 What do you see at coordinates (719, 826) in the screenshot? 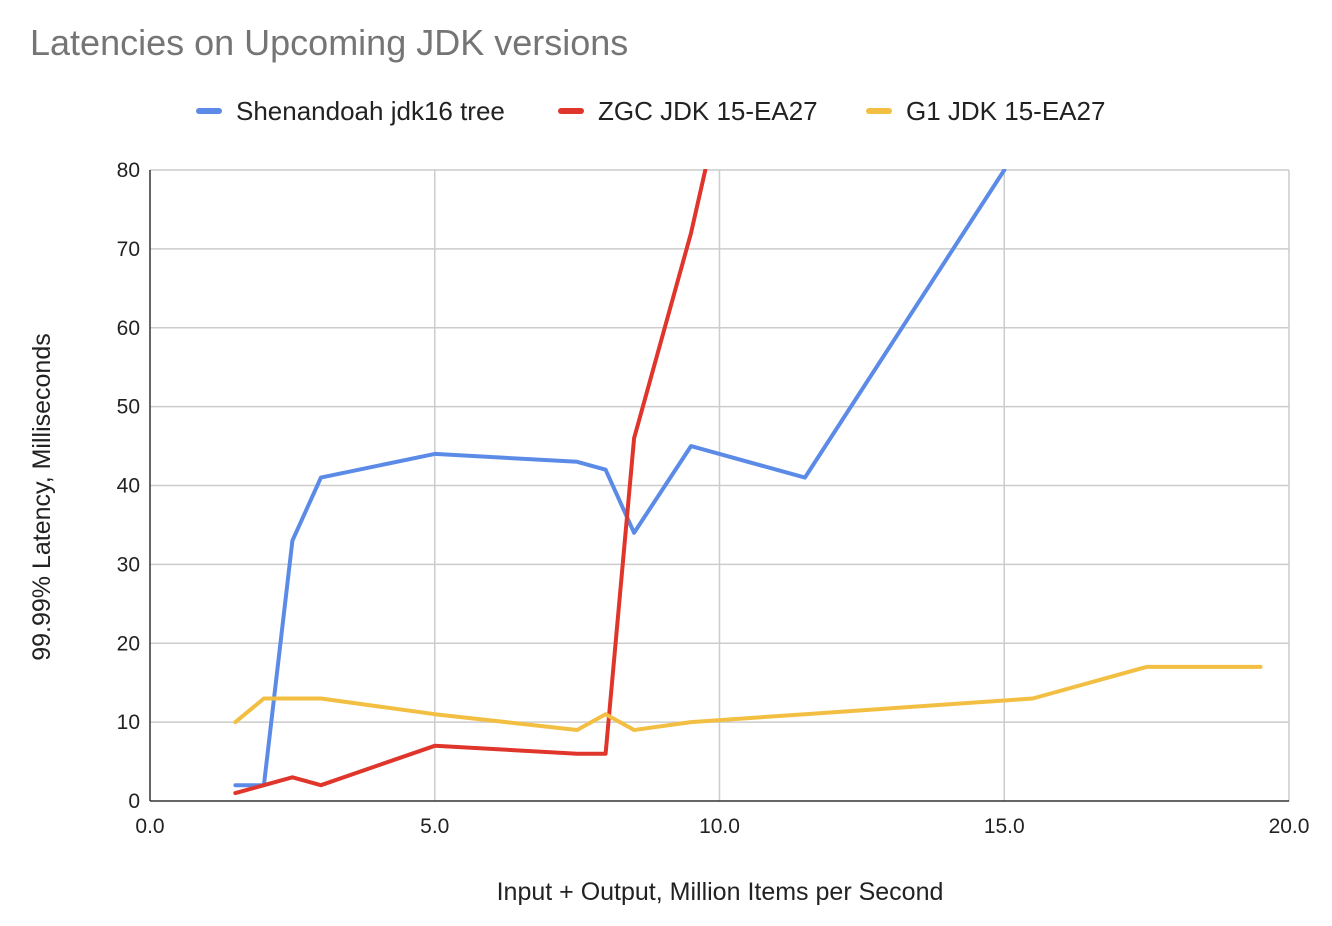
I see `x-tick-label: 10.0` at bounding box center [719, 826].